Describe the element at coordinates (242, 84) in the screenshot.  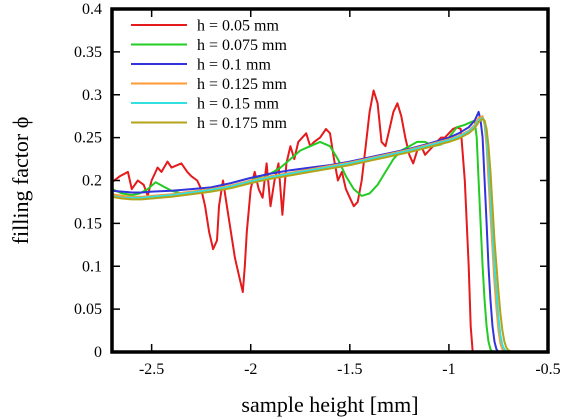
I see `legend-label: h = 0.125 mm` at that location.